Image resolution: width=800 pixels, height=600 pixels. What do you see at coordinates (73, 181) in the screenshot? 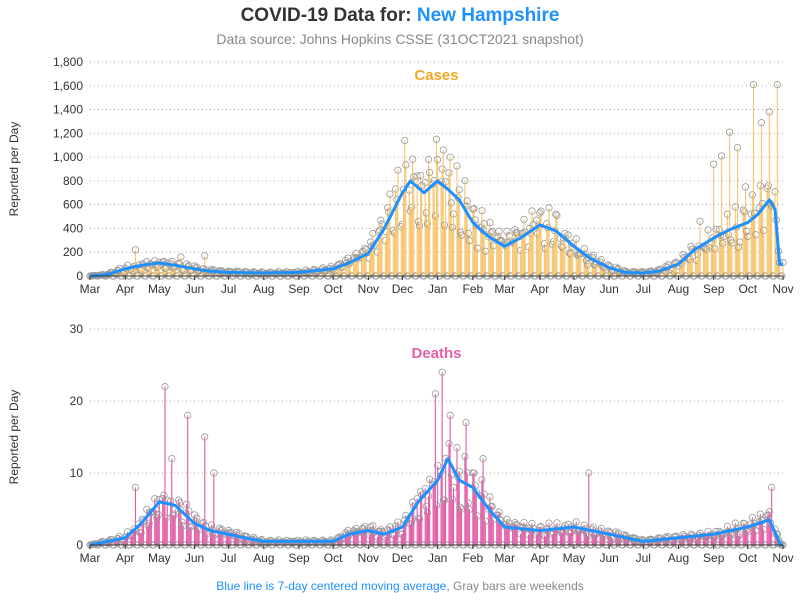
I see `cases-y-tick-label: 800` at bounding box center [73, 181].